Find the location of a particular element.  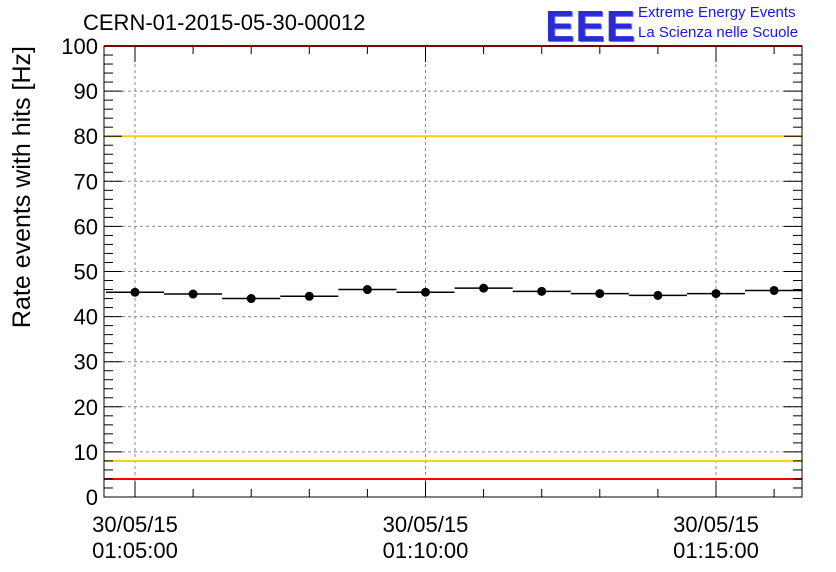

y-tick-label: 60 is located at coordinates (86, 226).